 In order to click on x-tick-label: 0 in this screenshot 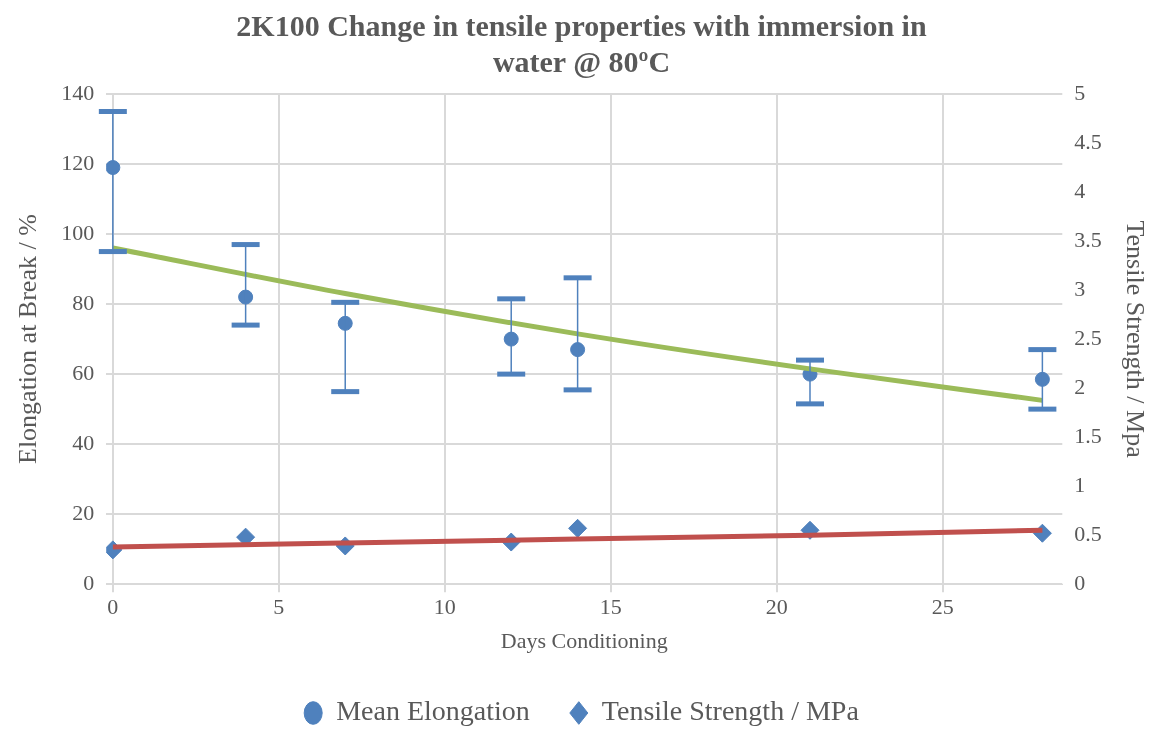, I will do `click(113, 607)`.